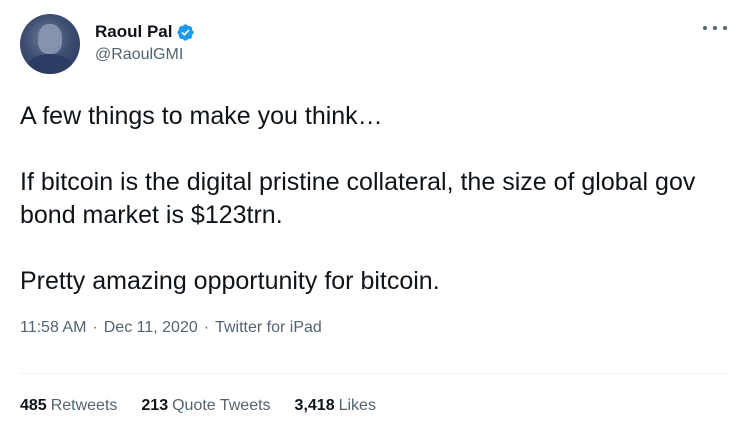 This screenshot has width=749, height=434. I want to click on avatar, so click(50, 44).